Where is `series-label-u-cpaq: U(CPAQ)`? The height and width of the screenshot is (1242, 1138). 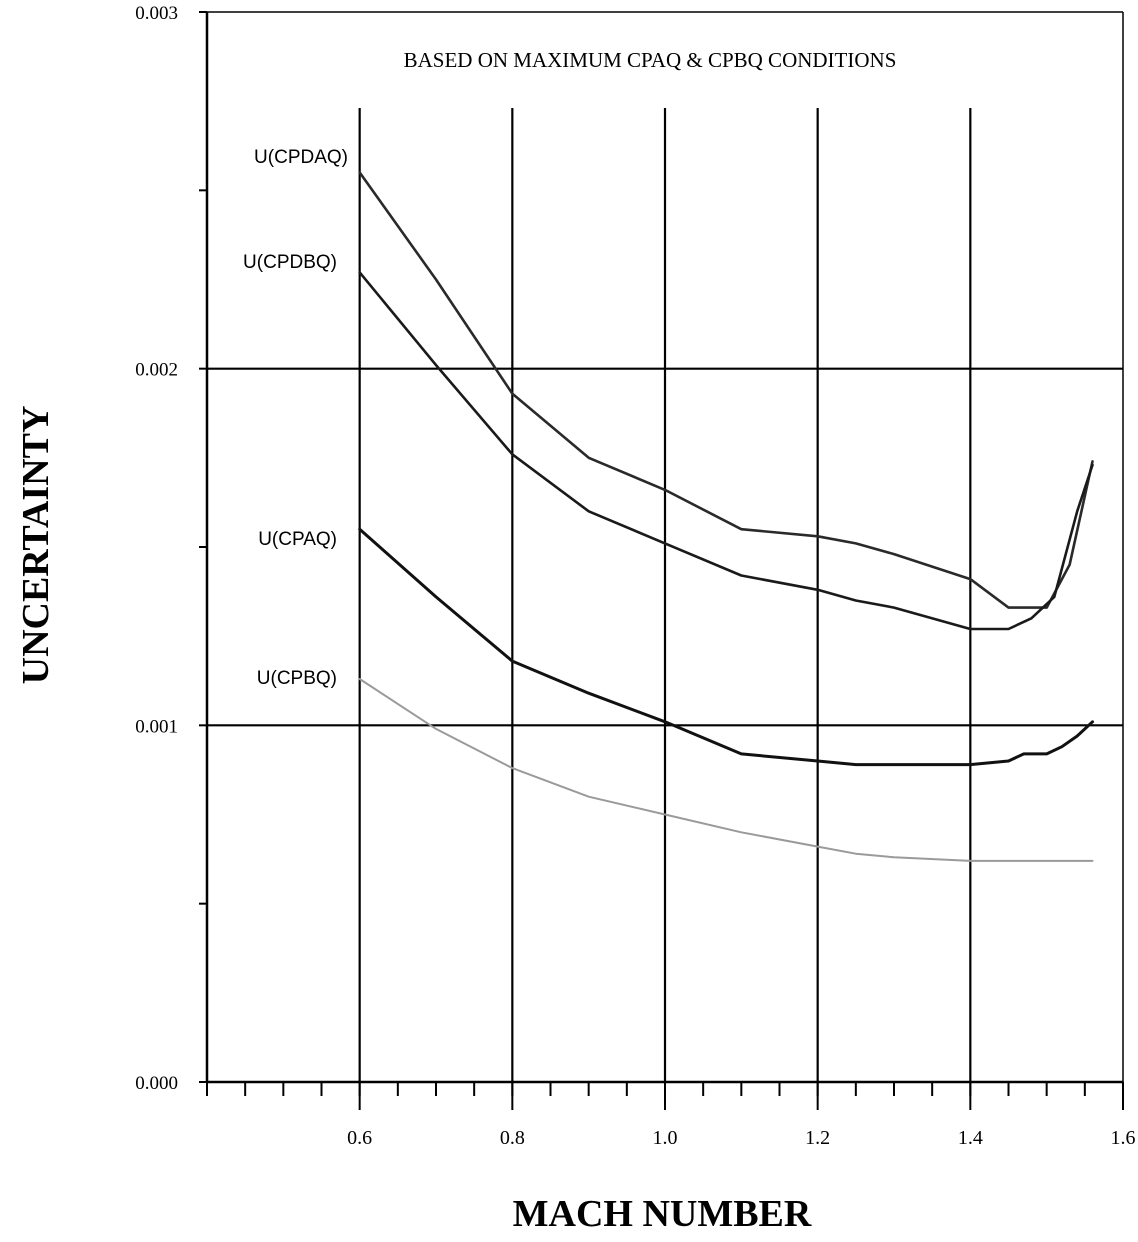
series-label-u-cpaq: U(CPAQ) is located at coordinates (297, 539).